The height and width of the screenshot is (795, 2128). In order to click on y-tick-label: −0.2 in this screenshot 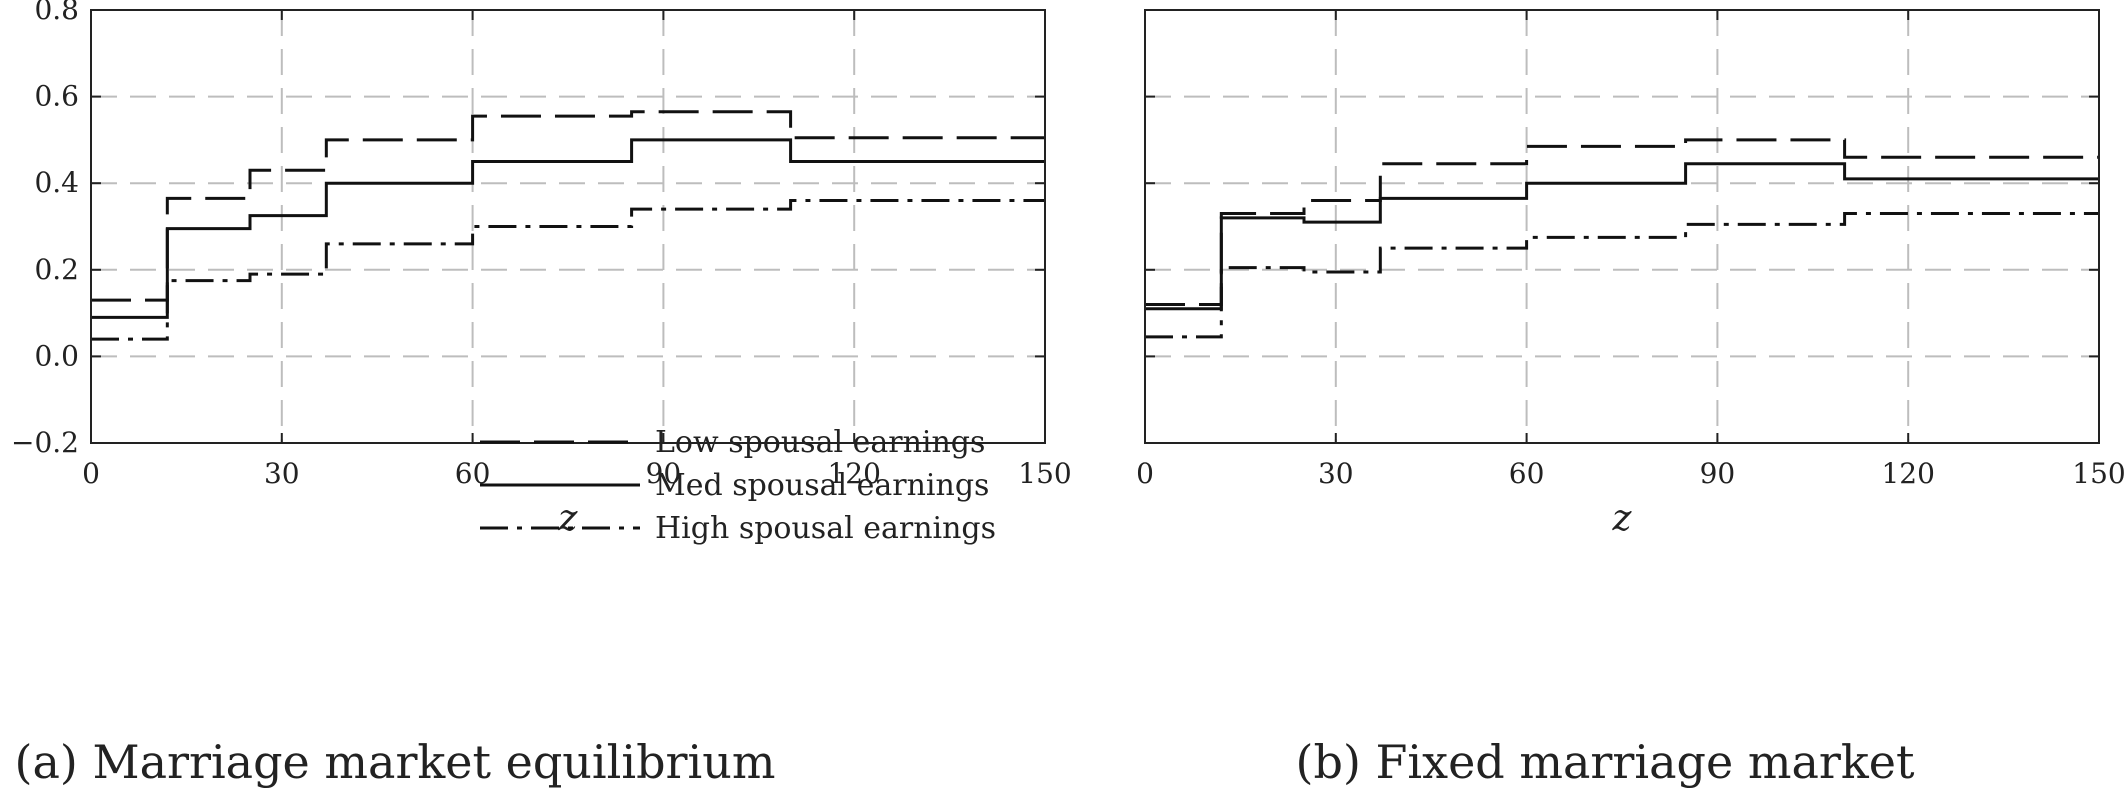, I will do `click(45, 442)`.